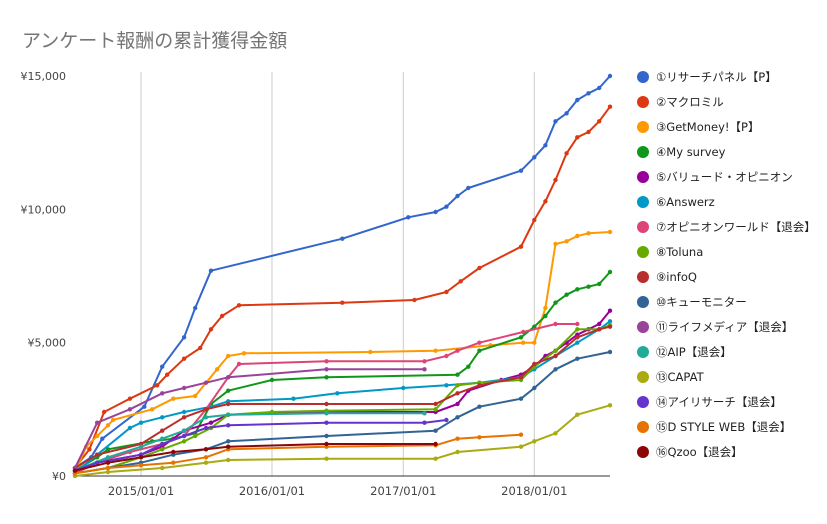  I want to click on legend-item-10: ⑩キューモニター, so click(730, 301).